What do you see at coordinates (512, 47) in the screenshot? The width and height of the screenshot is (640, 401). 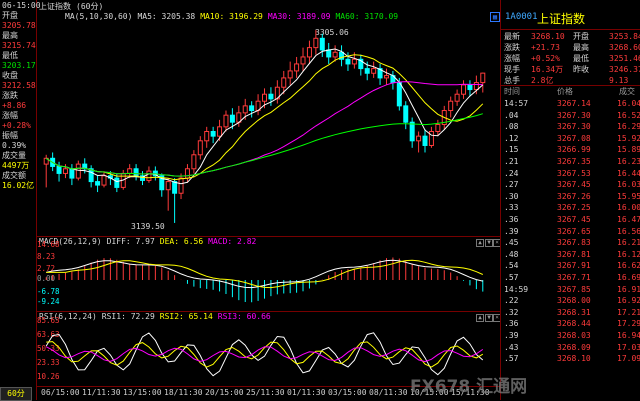 I see `quote-label: 涨跌` at bounding box center [512, 47].